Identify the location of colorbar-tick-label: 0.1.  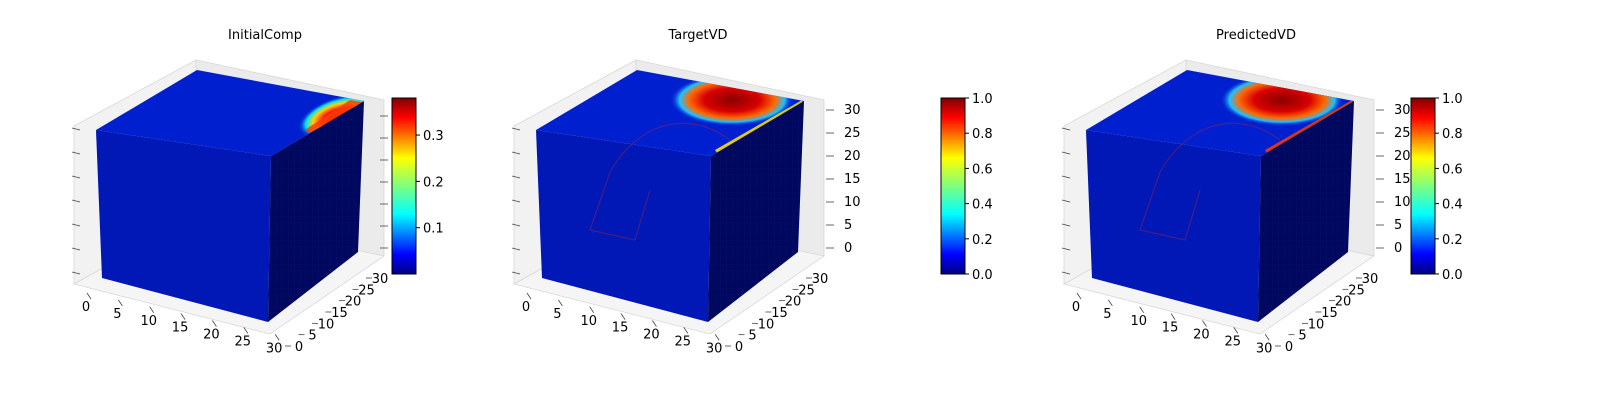
(433, 229).